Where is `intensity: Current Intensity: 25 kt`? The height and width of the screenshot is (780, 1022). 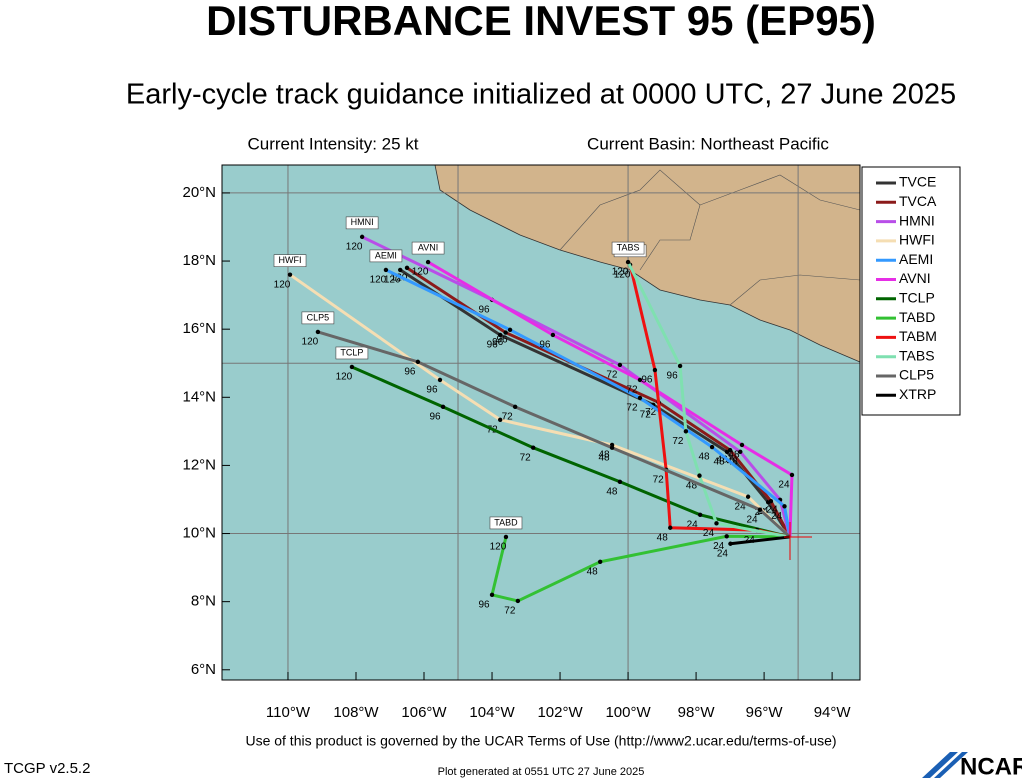
intensity: Current Intensity: 25 kt is located at coordinates (332, 143).